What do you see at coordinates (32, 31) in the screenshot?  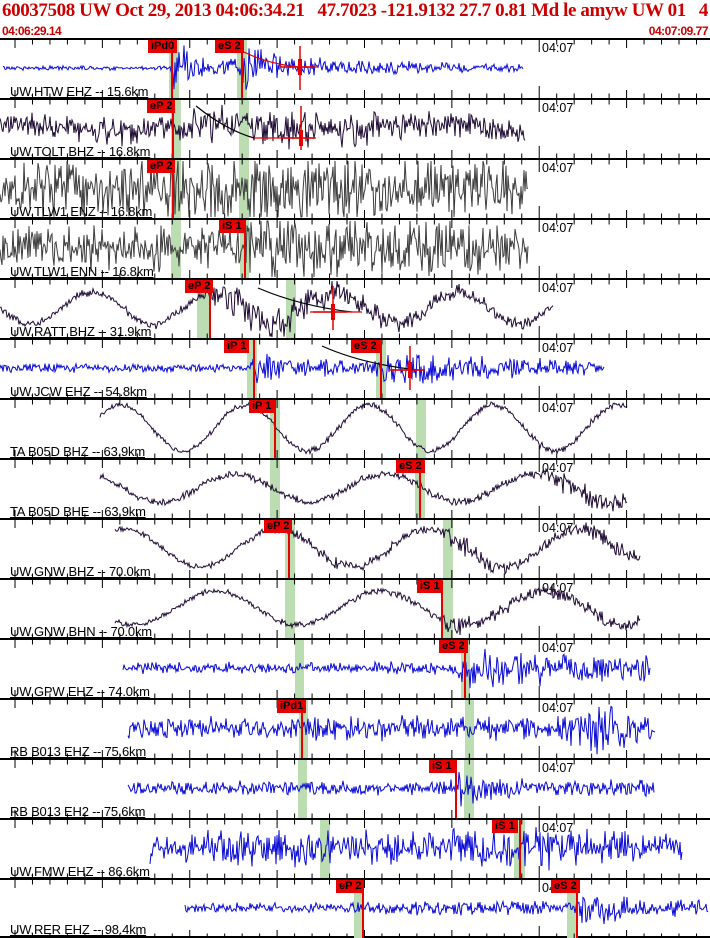 I see `window-start-time: 04:06:29.14` at bounding box center [32, 31].